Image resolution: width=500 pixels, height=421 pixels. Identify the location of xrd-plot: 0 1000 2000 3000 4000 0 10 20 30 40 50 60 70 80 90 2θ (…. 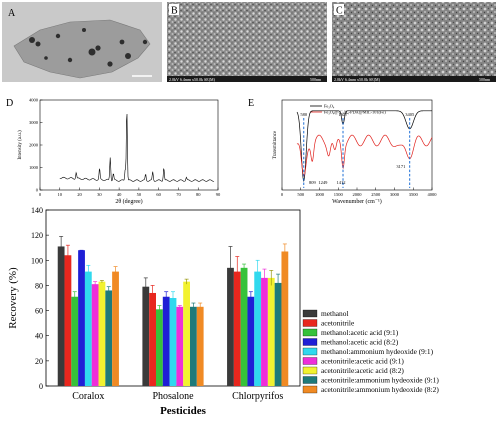
(119, 152).